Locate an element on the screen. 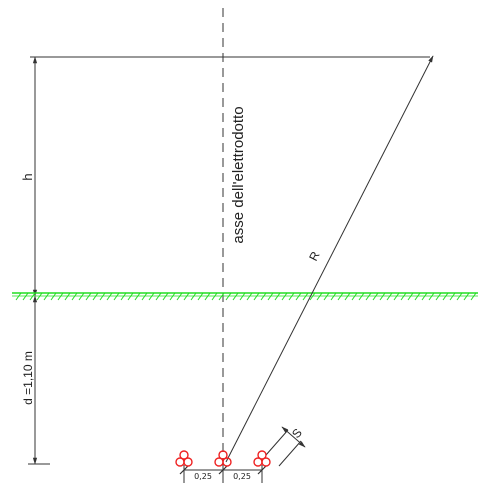 Image resolution: width=479 pixels, height=484 pixels. spacing-s-dimension is located at coordinates (285, 446).